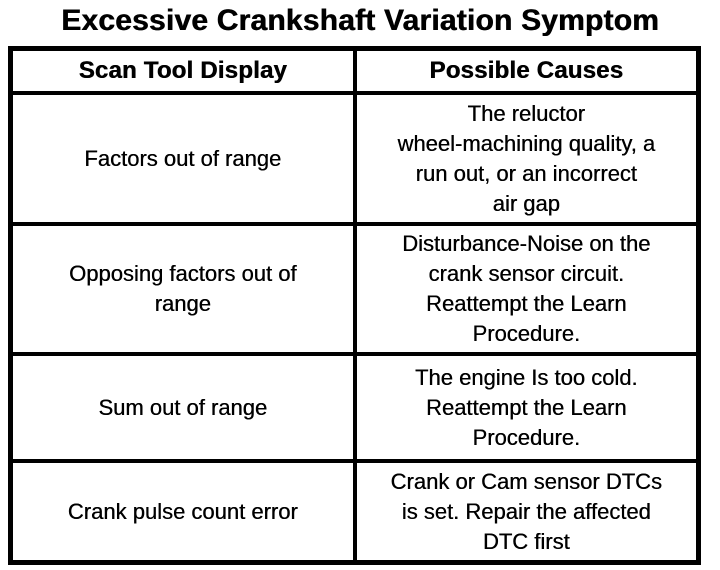 Image resolution: width=720 pixels, height=570 pixels. What do you see at coordinates (182, 407) in the screenshot?
I see `cell-scan-tool-display: Sum out of range` at bounding box center [182, 407].